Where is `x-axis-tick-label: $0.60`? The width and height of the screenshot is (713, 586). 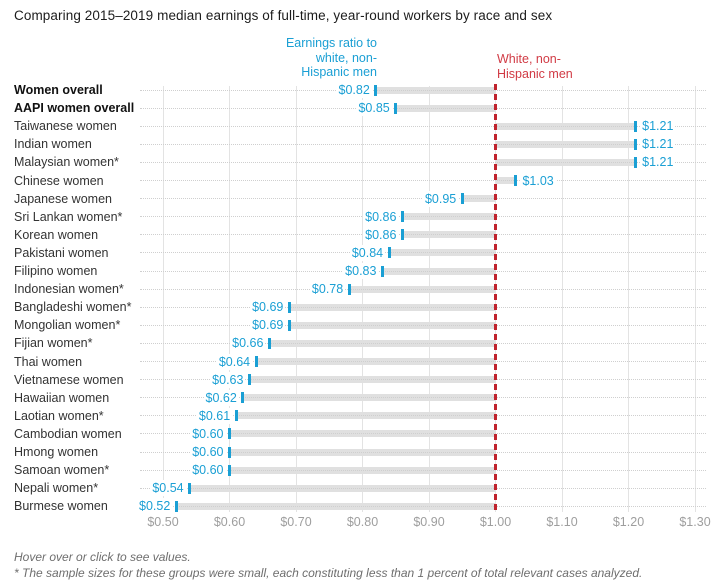
x-axis-tick-label: $0.60 is located at coordinates (229, 522).